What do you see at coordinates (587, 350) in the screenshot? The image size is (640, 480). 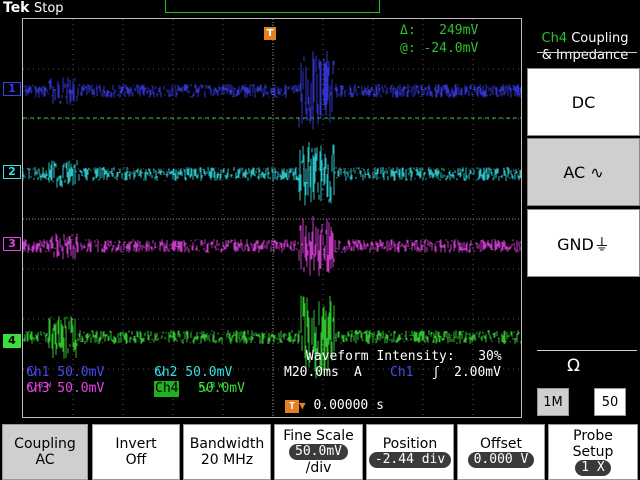 I see `impedance-separator` at bounding box center [587, 350].